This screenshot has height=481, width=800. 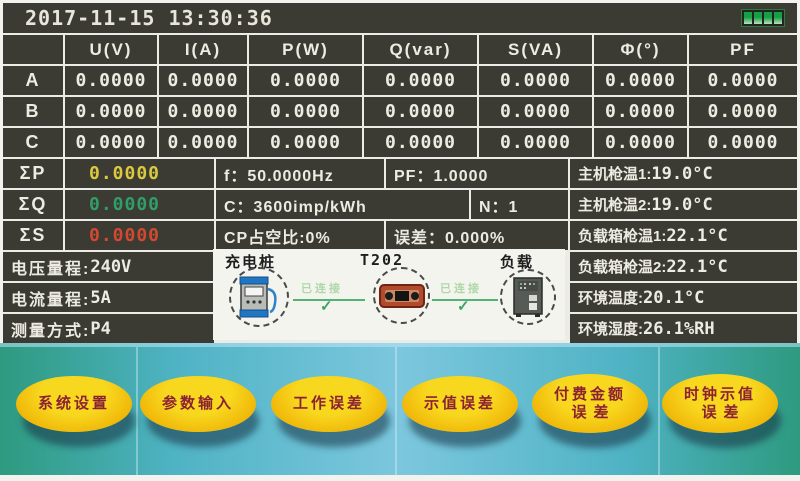 I want to click on charging-pile-icon, so click(x=258, y=297).